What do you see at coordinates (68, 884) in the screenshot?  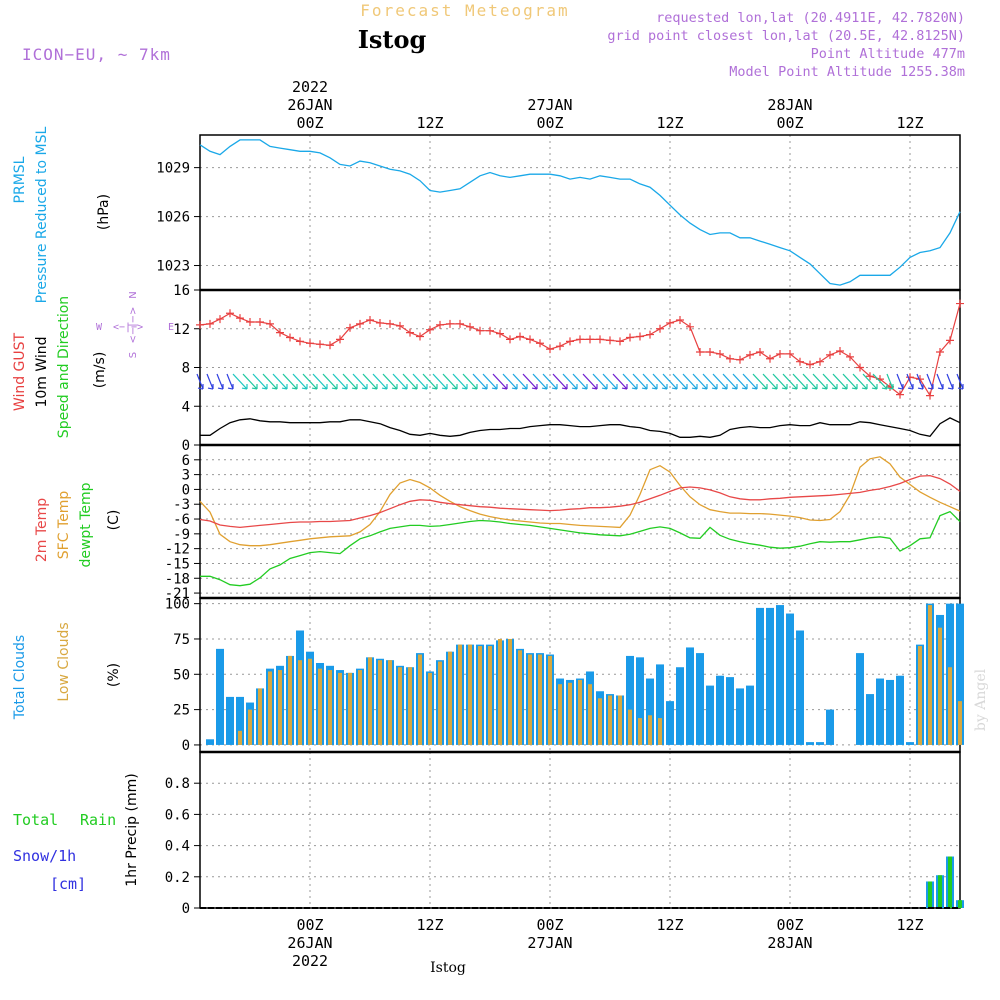 I see `precip-snow-unit: [cm]` at bounding box center [68, 884].